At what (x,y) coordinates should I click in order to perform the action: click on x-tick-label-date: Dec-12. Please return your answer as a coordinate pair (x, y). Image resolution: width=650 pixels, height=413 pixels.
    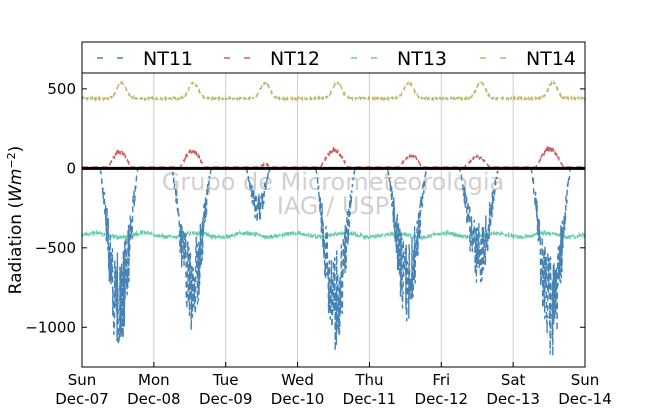
    Looking at the image, I should click on (442, 399).